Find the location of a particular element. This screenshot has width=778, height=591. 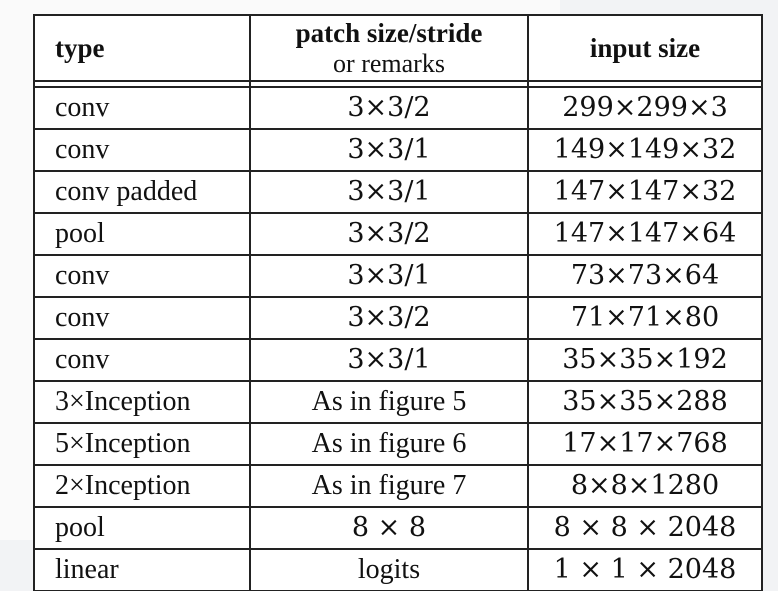

header-patch-size: patch size/stride or remarks is located at coordinates (389, 48).